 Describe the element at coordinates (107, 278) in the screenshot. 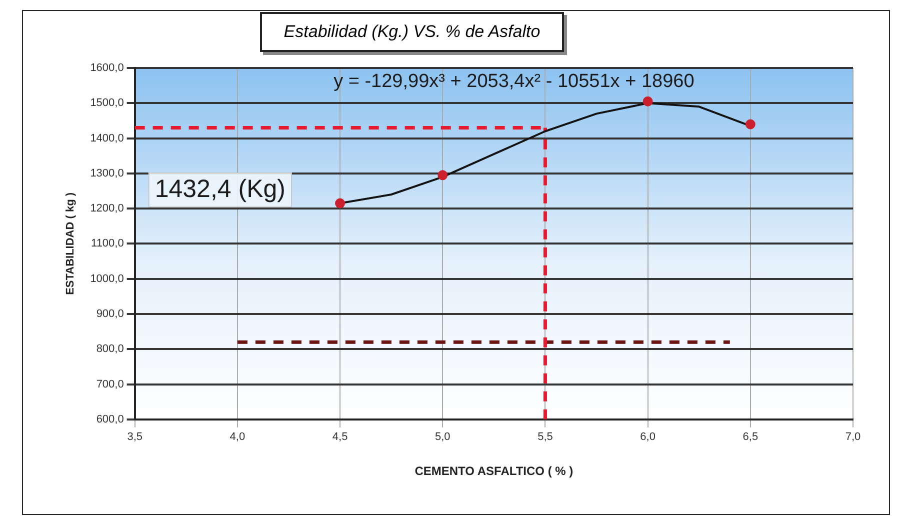

I see `y-tick-label: 1000,0` at that location.